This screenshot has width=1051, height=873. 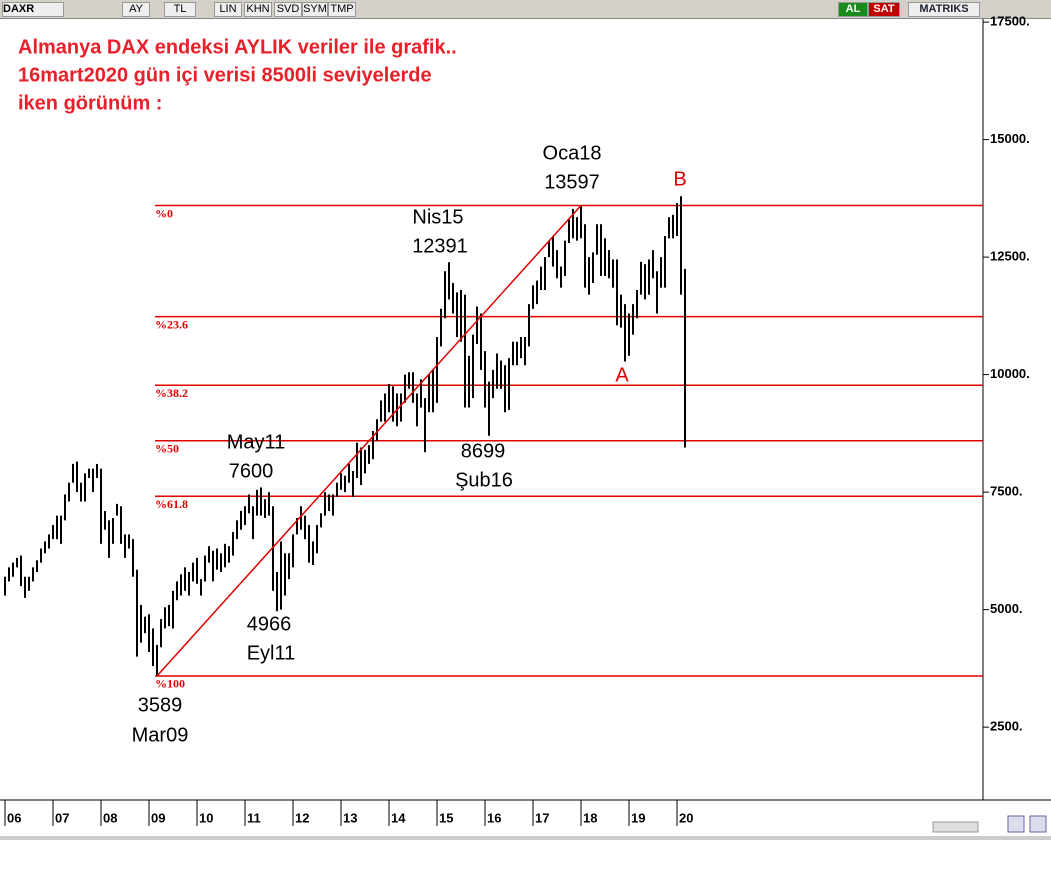 What do you see at coordinates (483, 451) in the screenshot?
I see `annotation: 8699` at bounding box center [483, 451].